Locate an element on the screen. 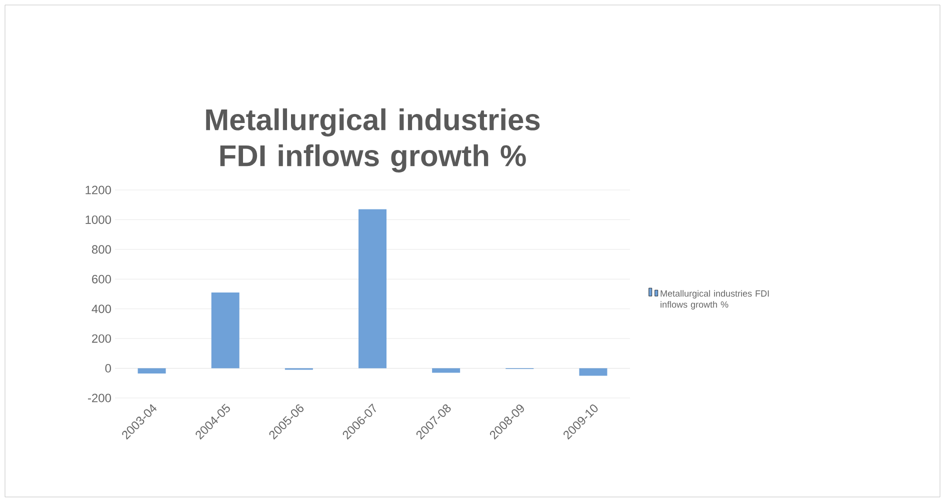 The height and width of the screenshot is (502, 945). y-tick-label: 0 is located at coordinates (108, 368).